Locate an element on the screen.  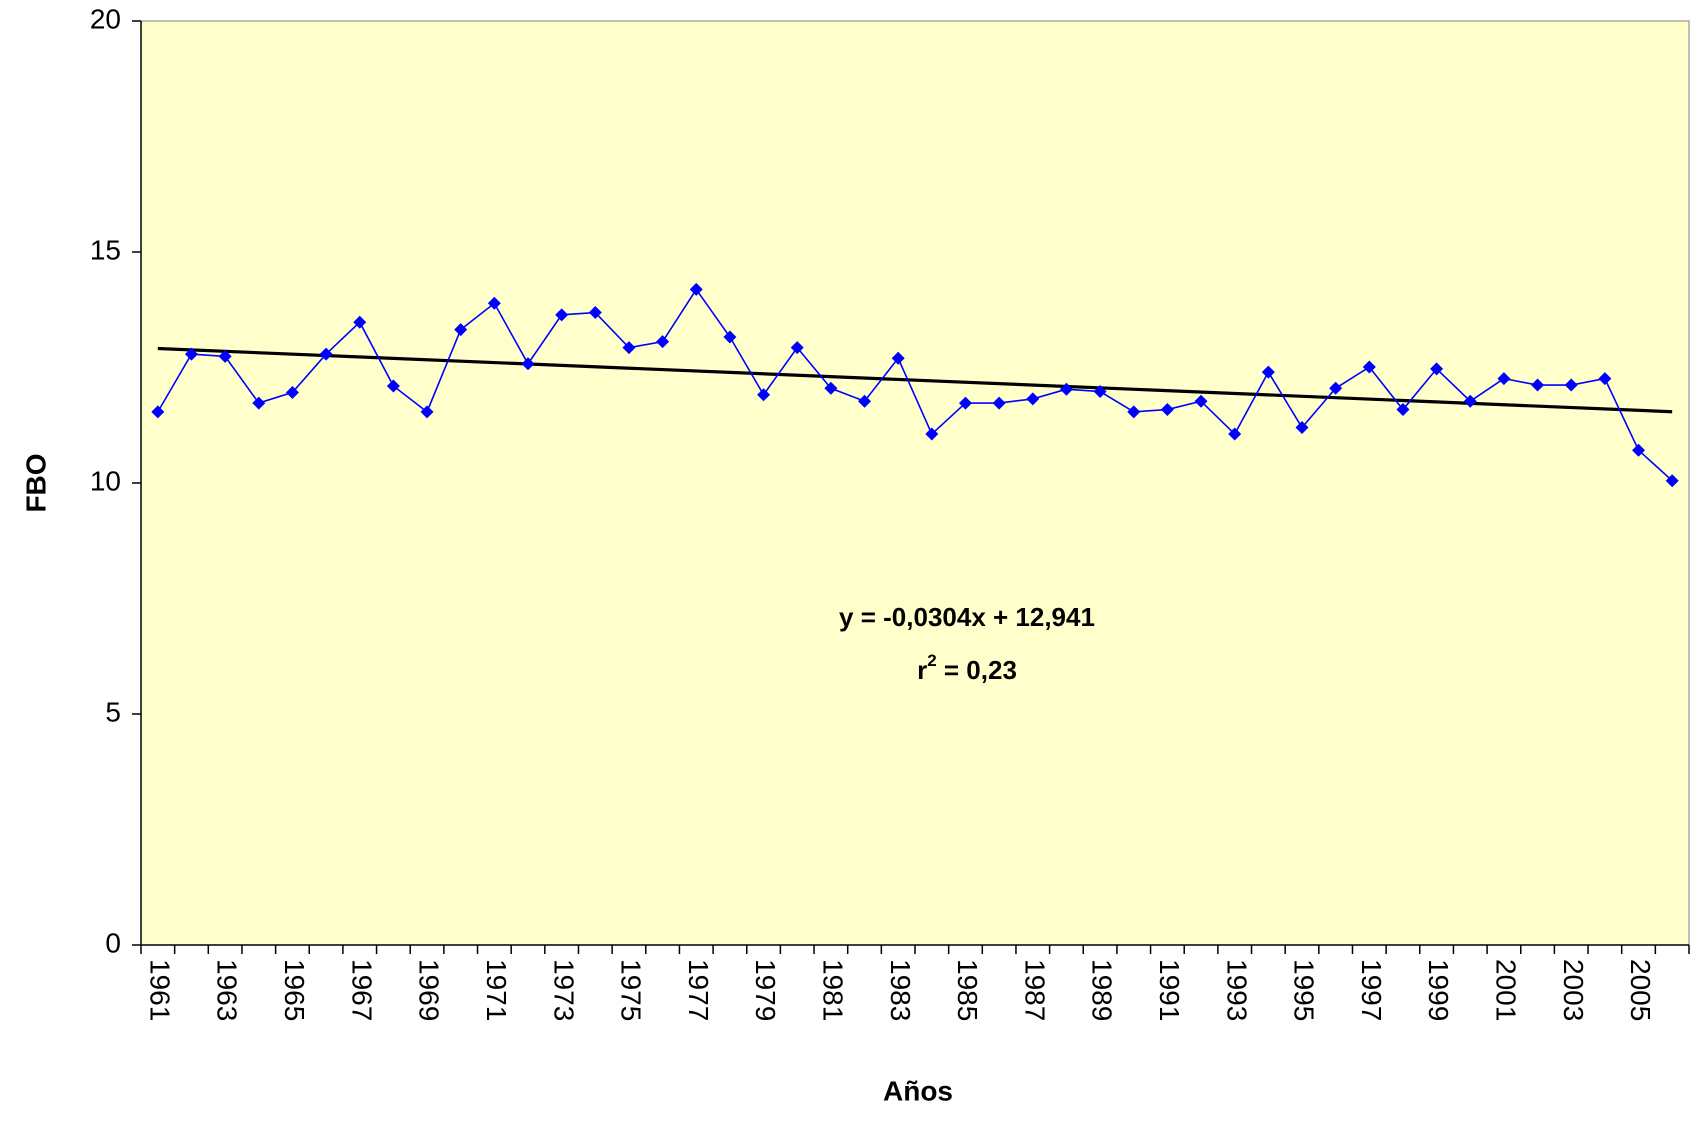
x-tick-label: 1989 is located at coordinates (1102, 990).